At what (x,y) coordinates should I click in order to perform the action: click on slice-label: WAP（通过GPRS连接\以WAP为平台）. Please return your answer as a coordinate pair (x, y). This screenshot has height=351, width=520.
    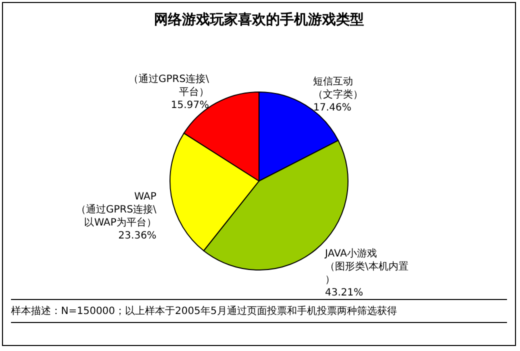
    Looking at the image, I should click on (117, 210).